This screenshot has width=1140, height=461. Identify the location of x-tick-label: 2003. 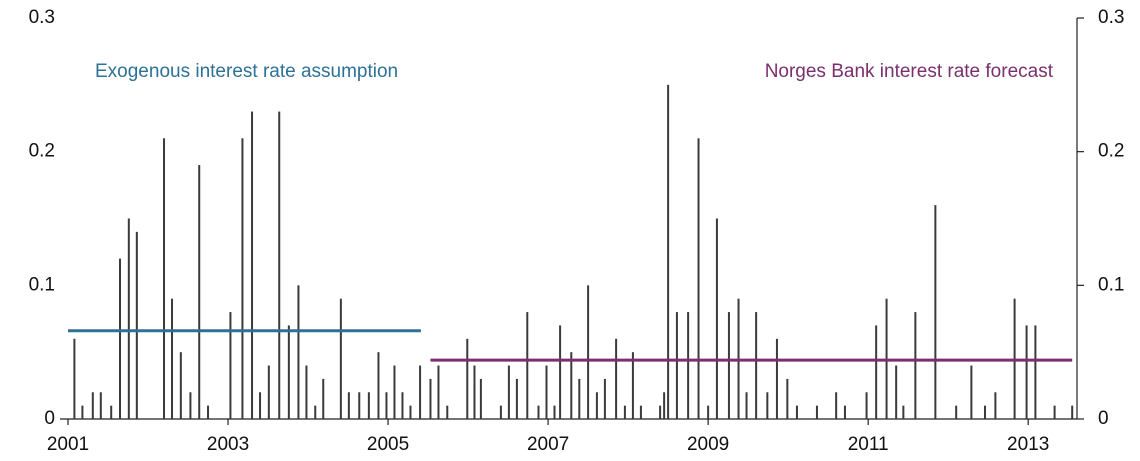
(228, 444).